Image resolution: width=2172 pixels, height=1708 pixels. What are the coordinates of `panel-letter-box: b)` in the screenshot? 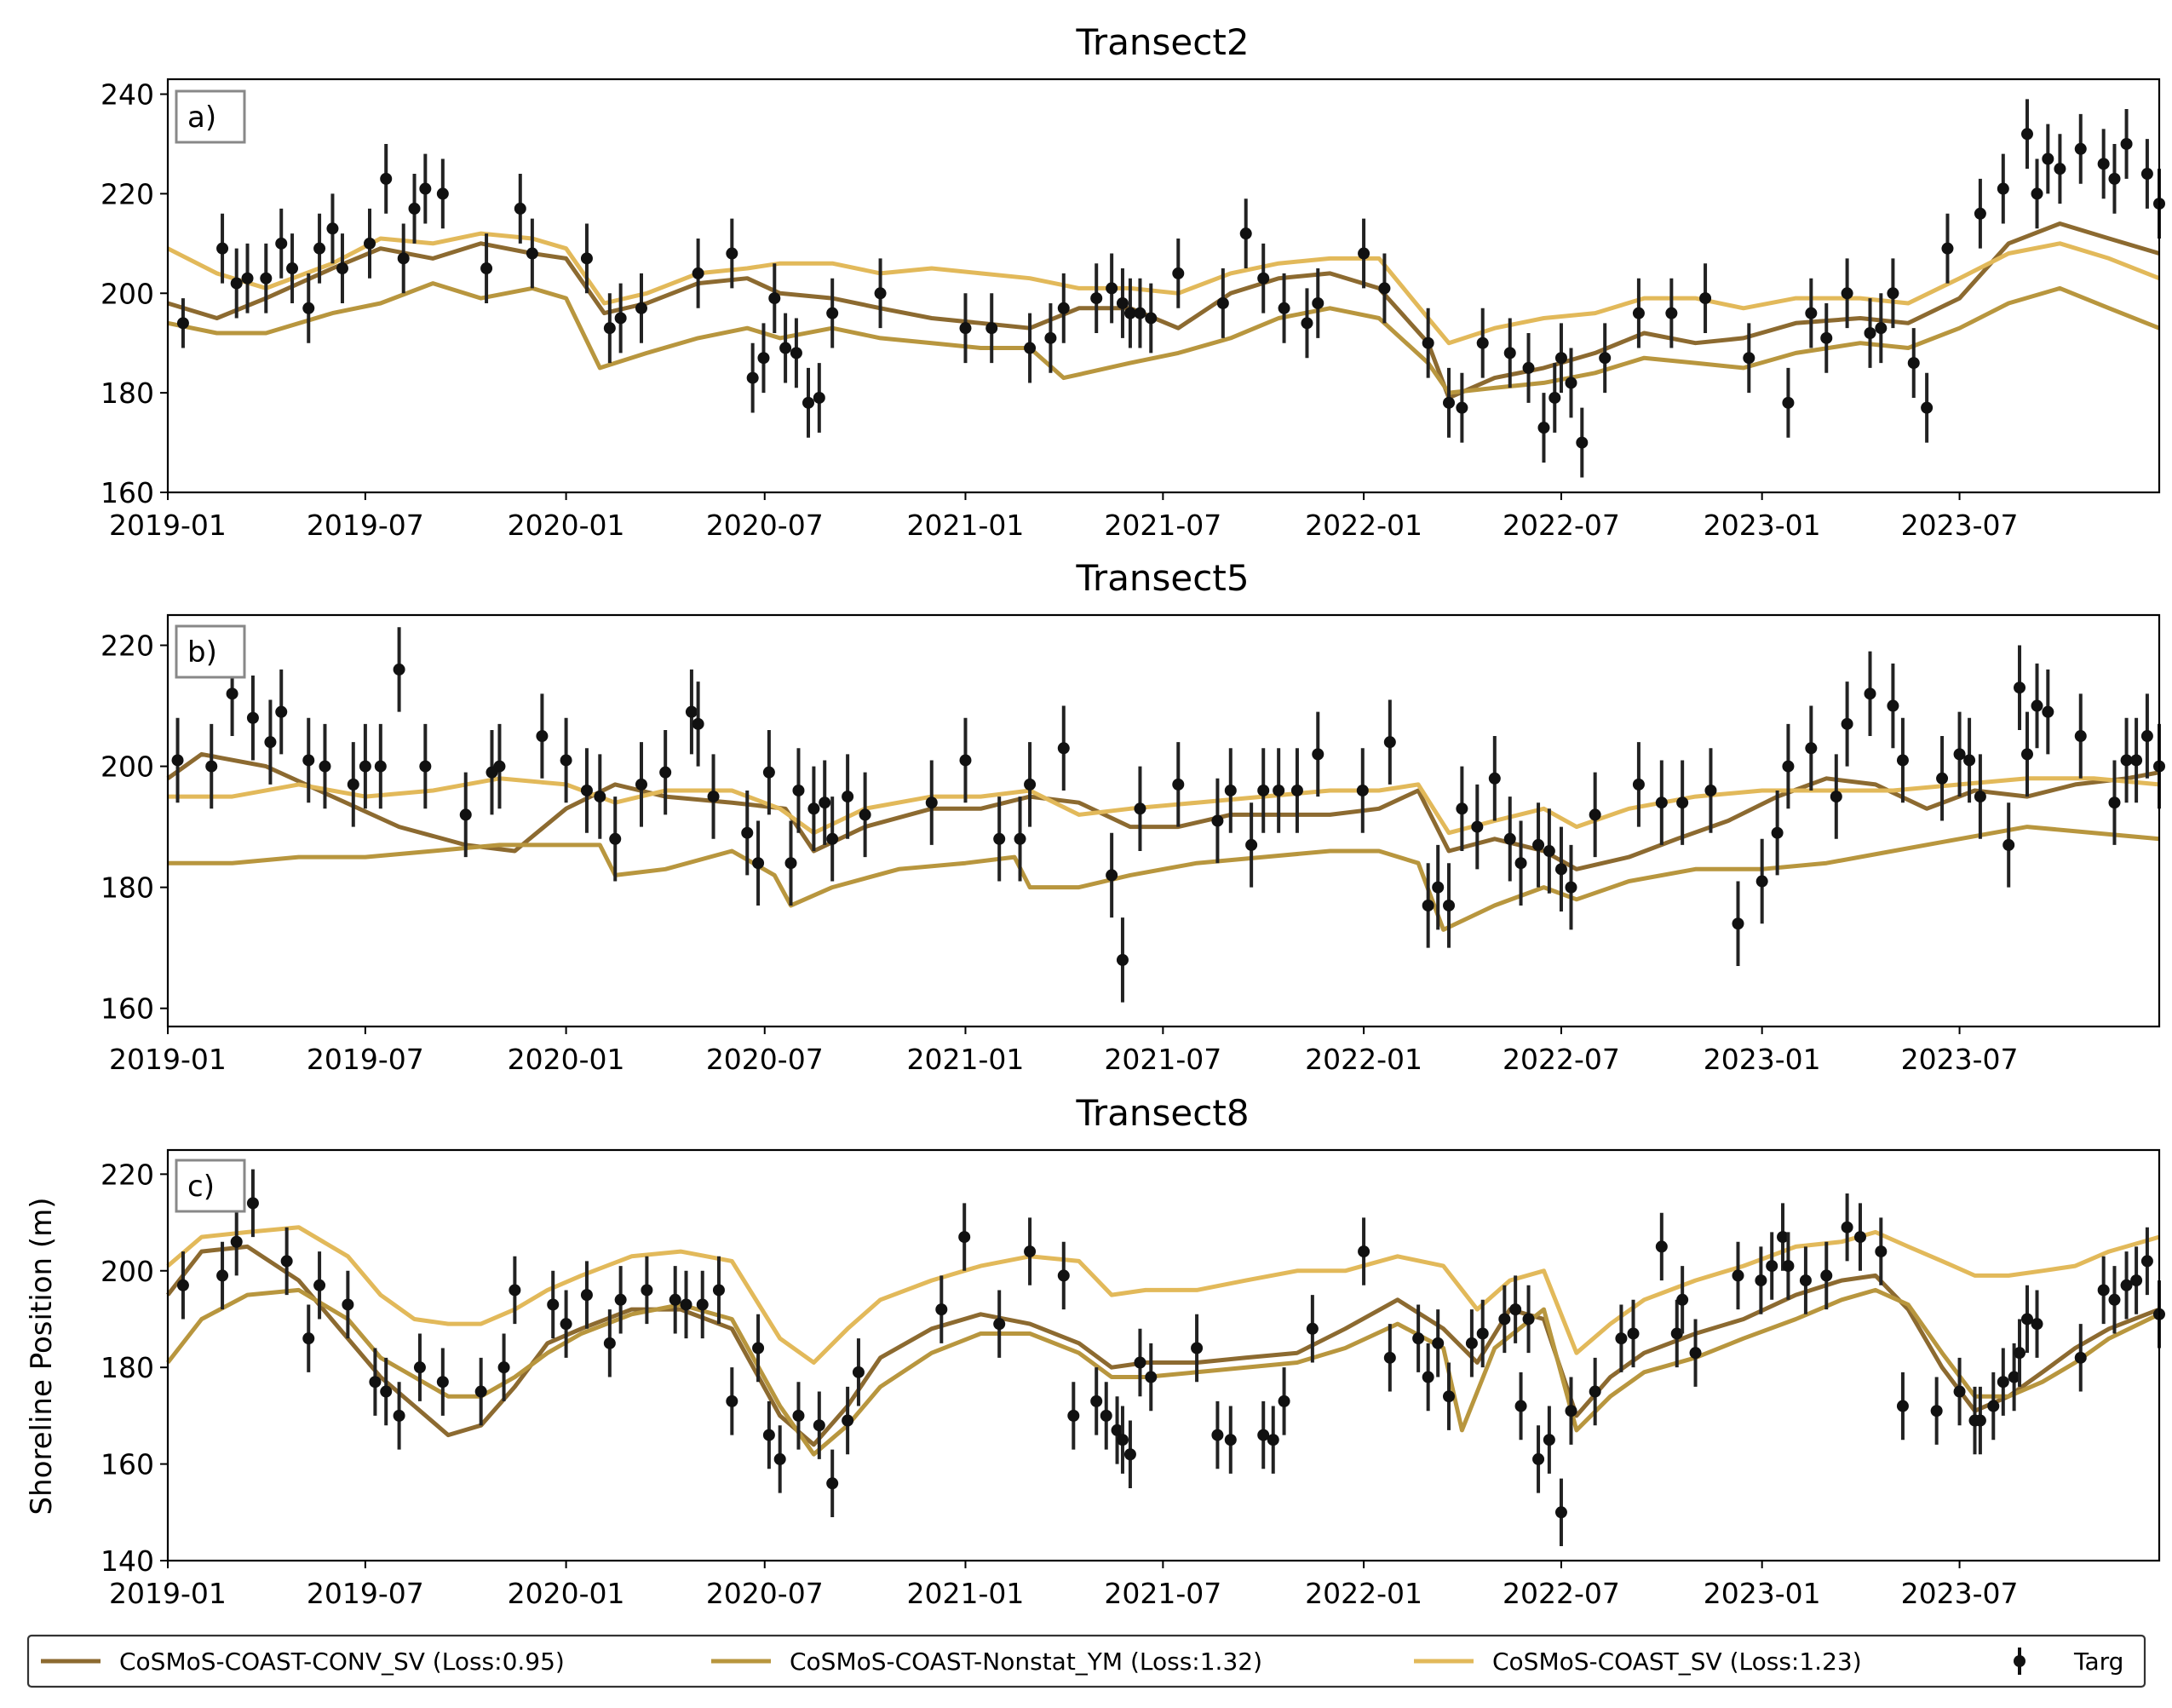 It's located at (211, 651).